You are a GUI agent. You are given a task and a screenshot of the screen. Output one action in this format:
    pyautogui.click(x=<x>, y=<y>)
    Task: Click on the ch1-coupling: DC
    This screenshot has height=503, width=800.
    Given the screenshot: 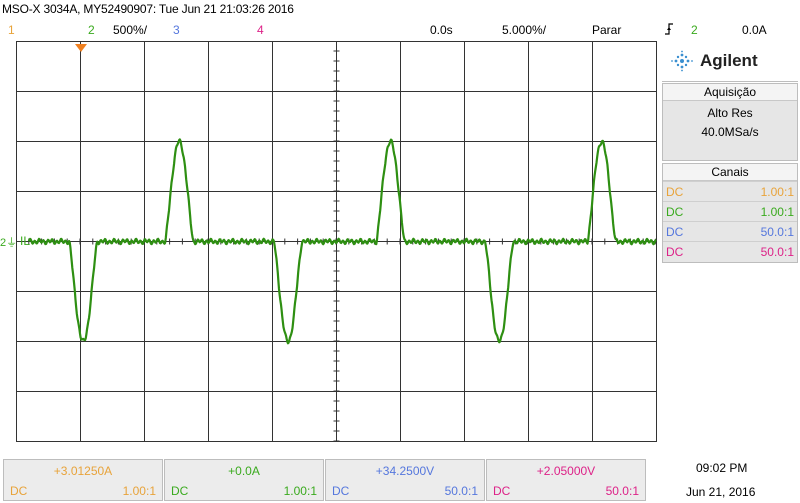 What is the action you would take?
    pyautogui.click(x=675, y=192)
    